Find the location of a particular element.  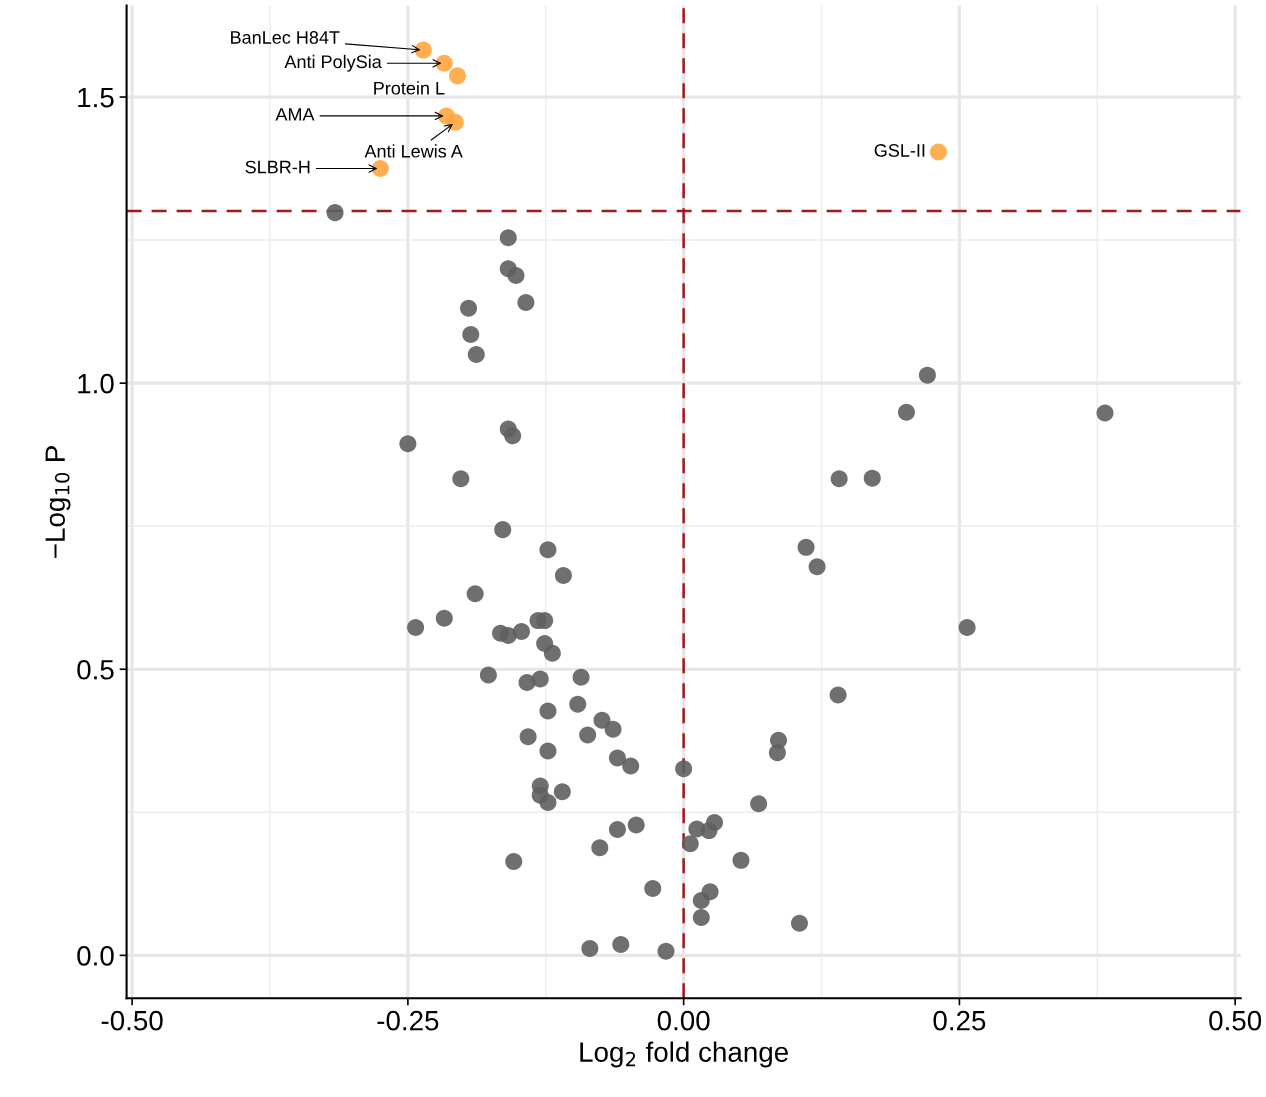

annotation: SLBR-H is located at coordinates (277, 167).